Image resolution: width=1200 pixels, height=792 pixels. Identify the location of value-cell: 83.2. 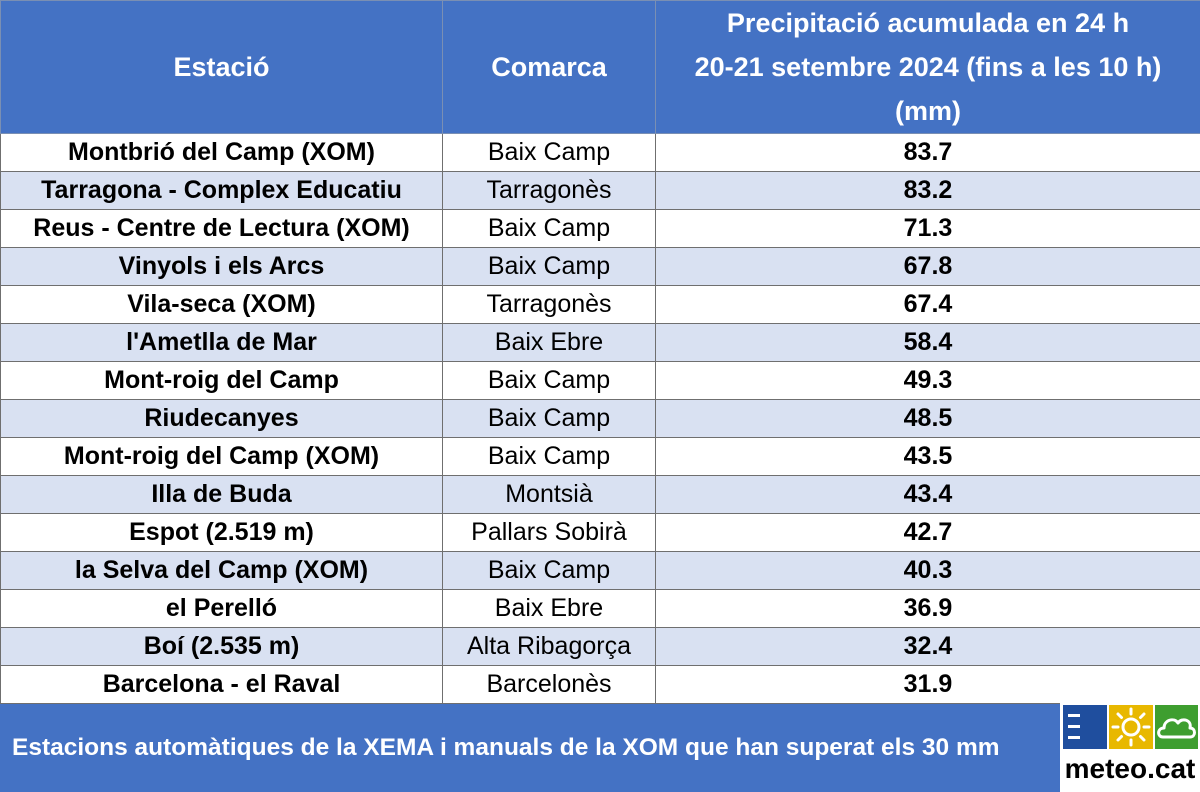
(927, 190).